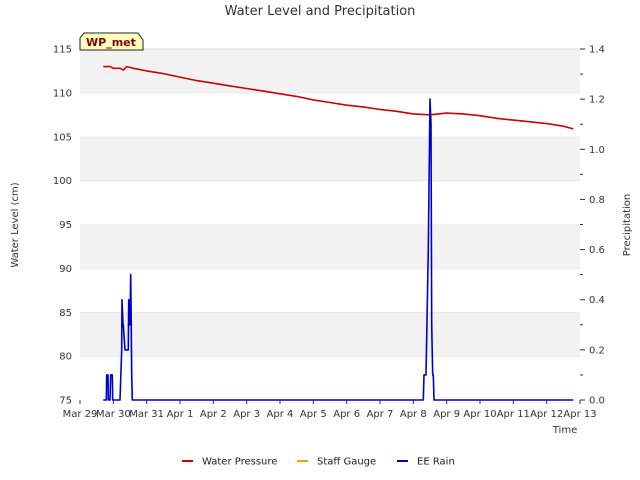 The width and height of the screenshot is (640, 480). I want to click on right-tick-label: 0.8, so click(597, 200).